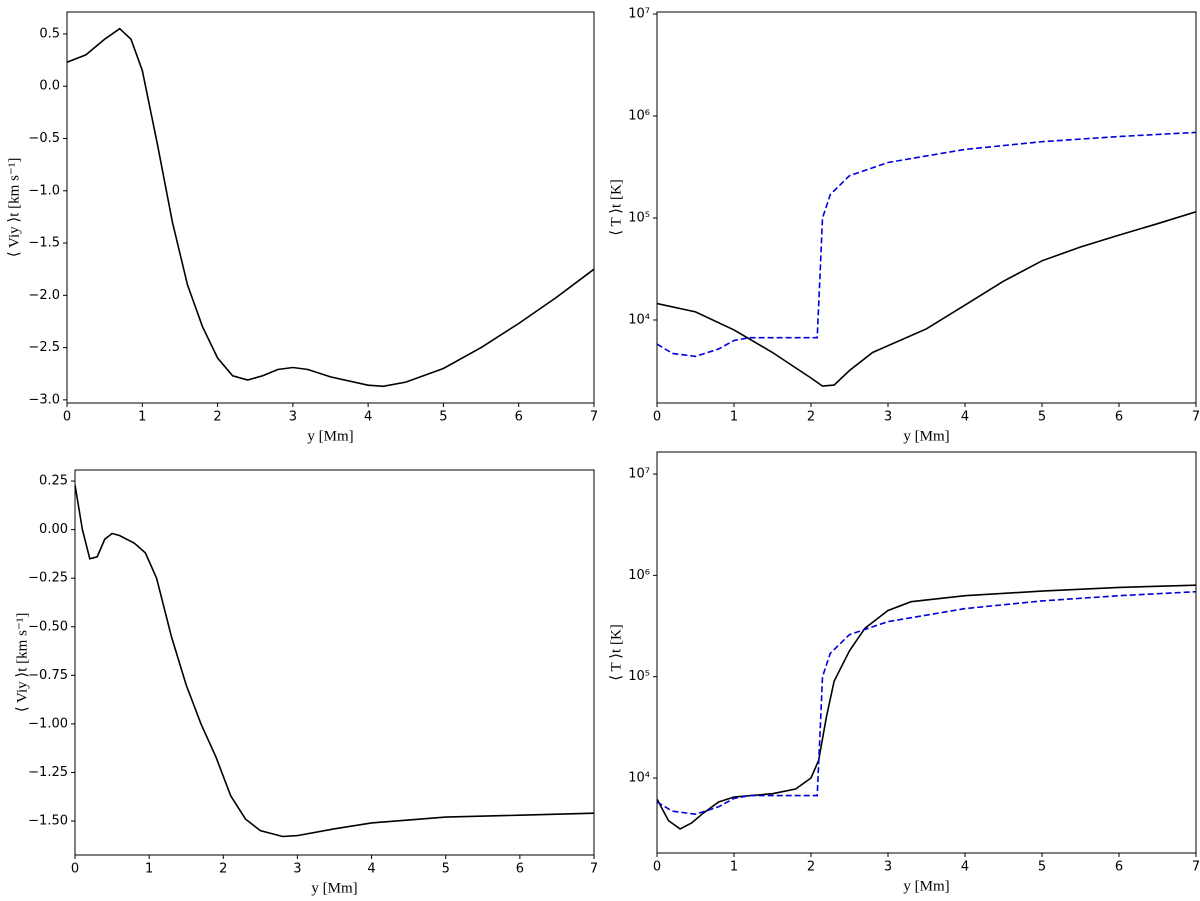 Image resolution: width=1200 pixels, height=901 pixels. I want to click on y-tick-label: −1.00, so click(48, 723).